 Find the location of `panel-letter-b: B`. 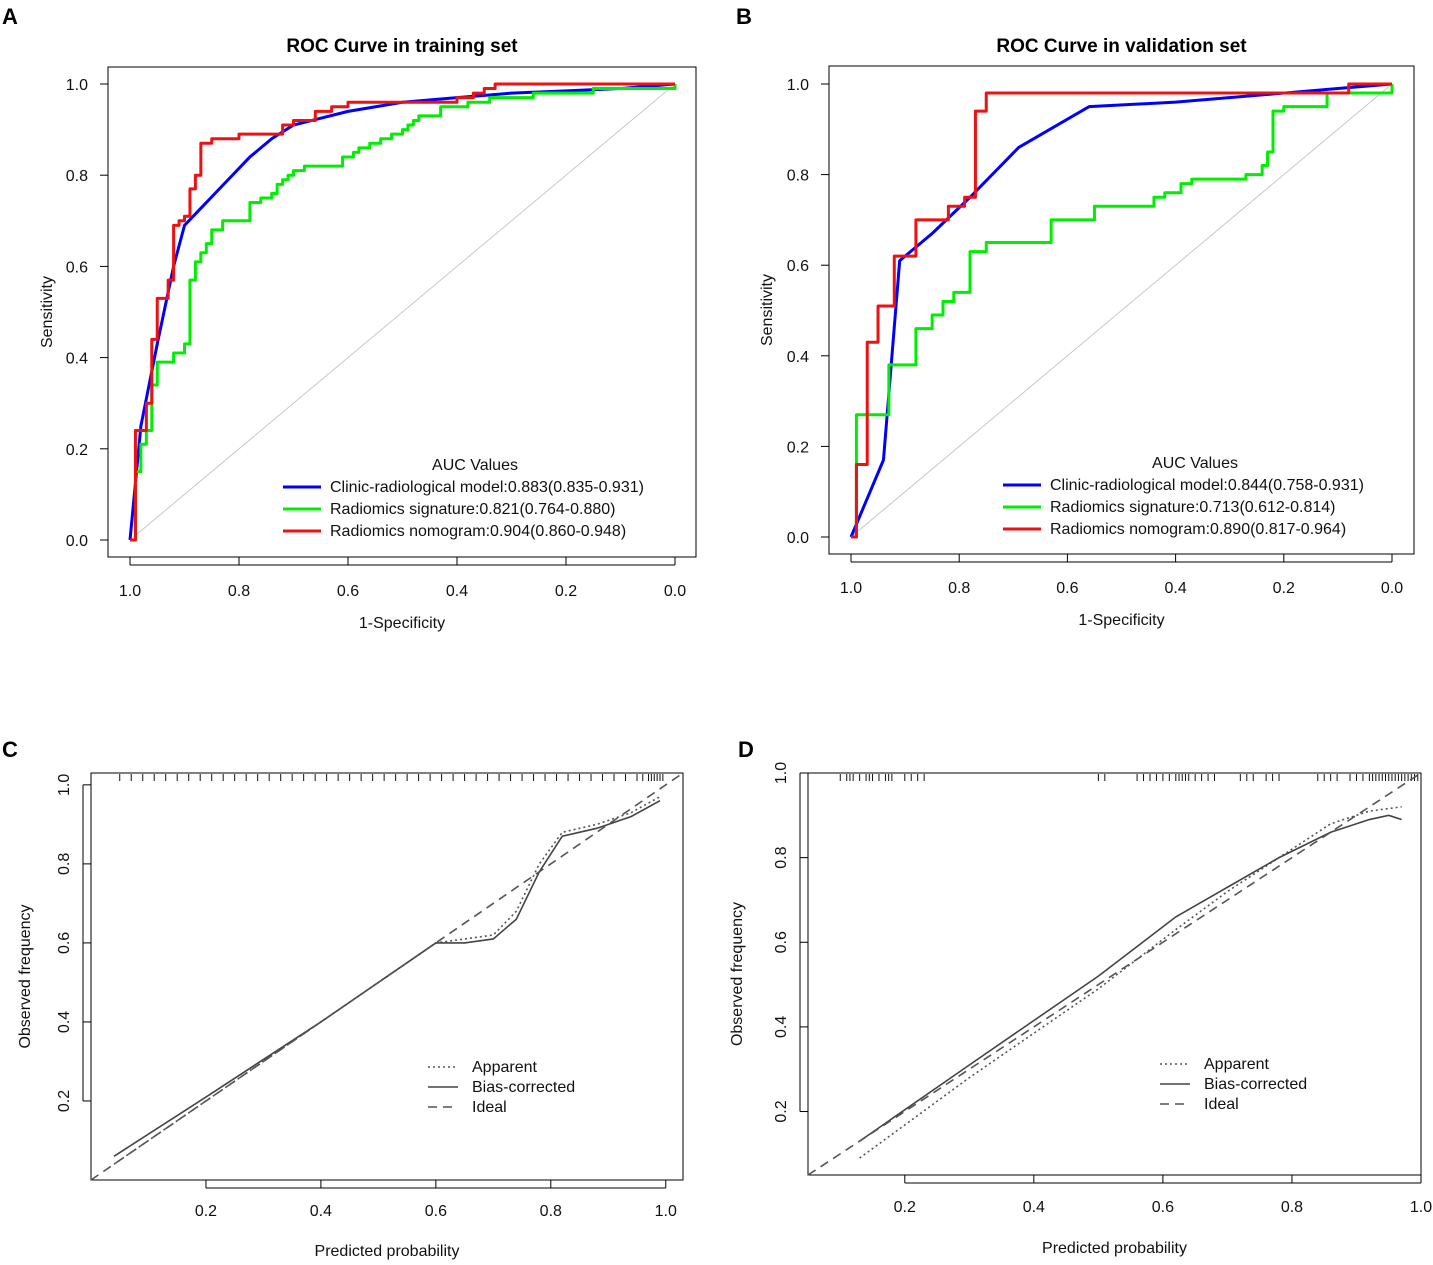

panel-letter-b: B is located at coordinates (744, 16).